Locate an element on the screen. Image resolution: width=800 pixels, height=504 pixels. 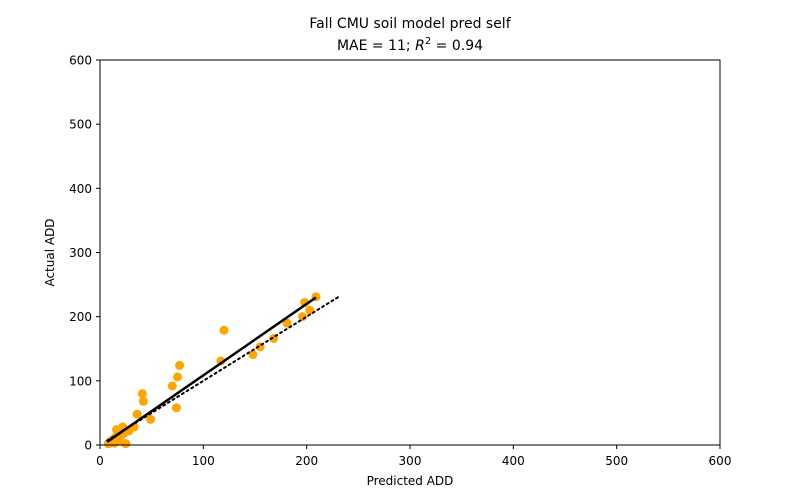
y-axis-label: Actual ADD is located at coordinates (50, 252).